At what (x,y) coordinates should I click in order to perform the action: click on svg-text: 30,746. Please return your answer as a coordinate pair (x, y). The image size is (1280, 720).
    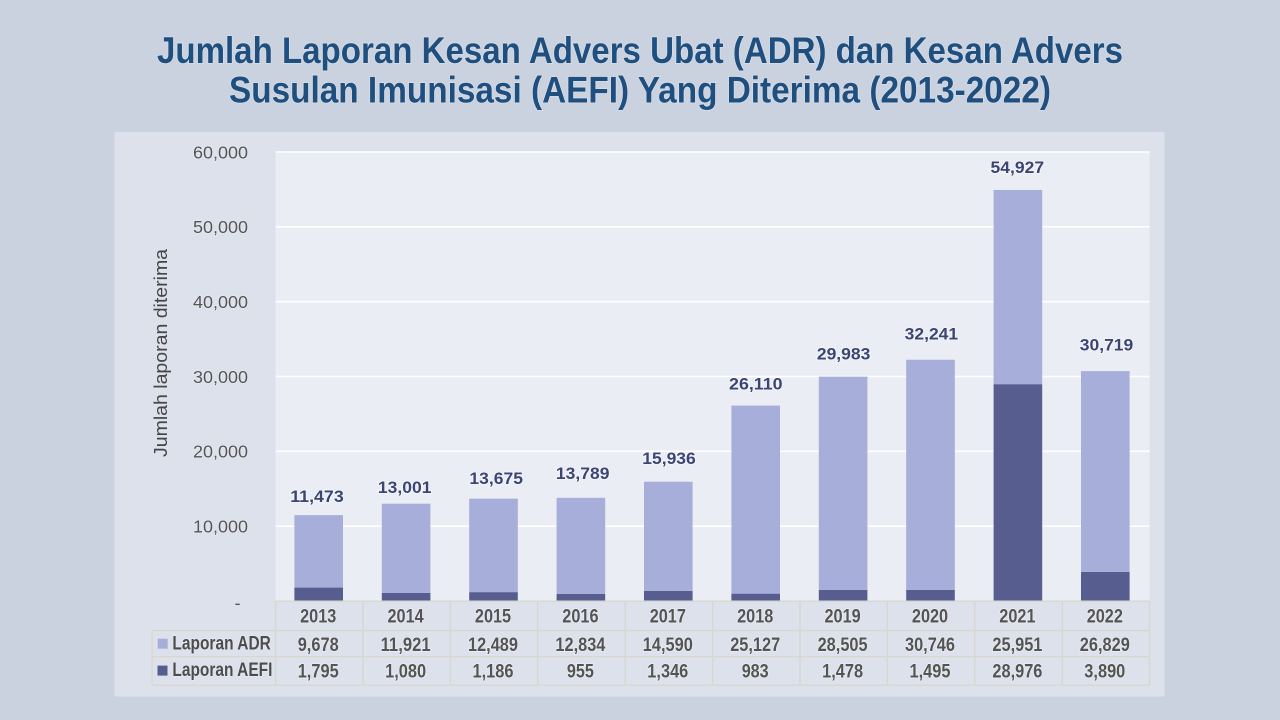
    Looking at the image, I should click on (930, 645).